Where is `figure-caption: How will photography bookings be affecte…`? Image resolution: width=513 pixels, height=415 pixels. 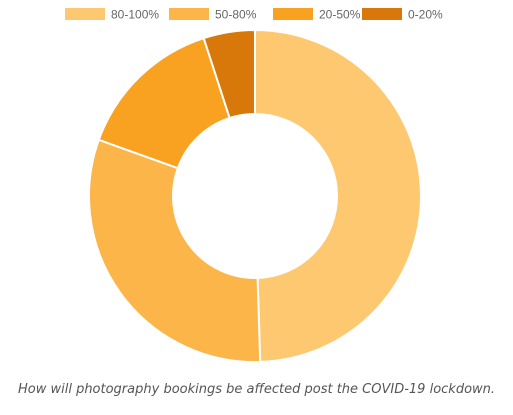 figure-caption: How will photography bookings be affecte… is located at coordinates (256, 389).